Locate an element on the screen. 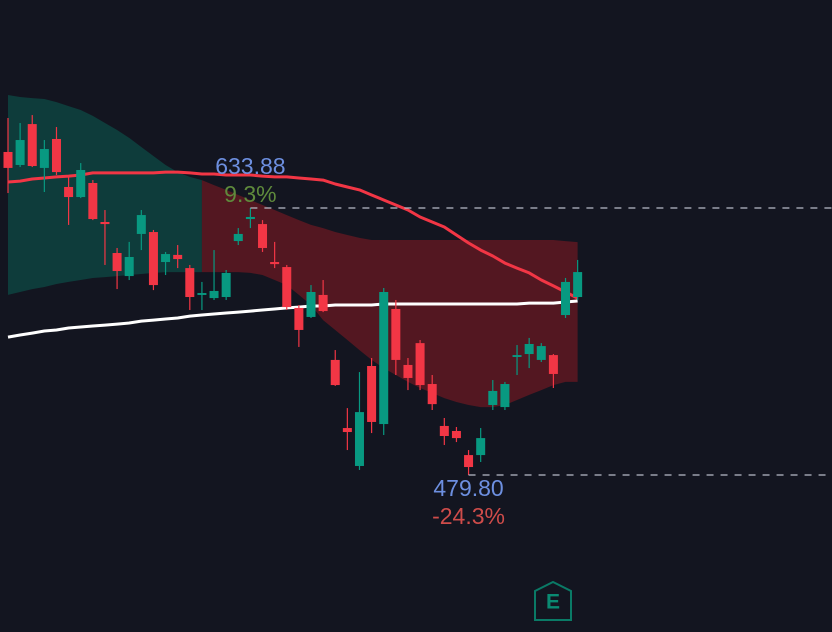 The height and width of the screenshot is (632, 832). price-level-label: 479.80 is located at coordinates (468, 488).